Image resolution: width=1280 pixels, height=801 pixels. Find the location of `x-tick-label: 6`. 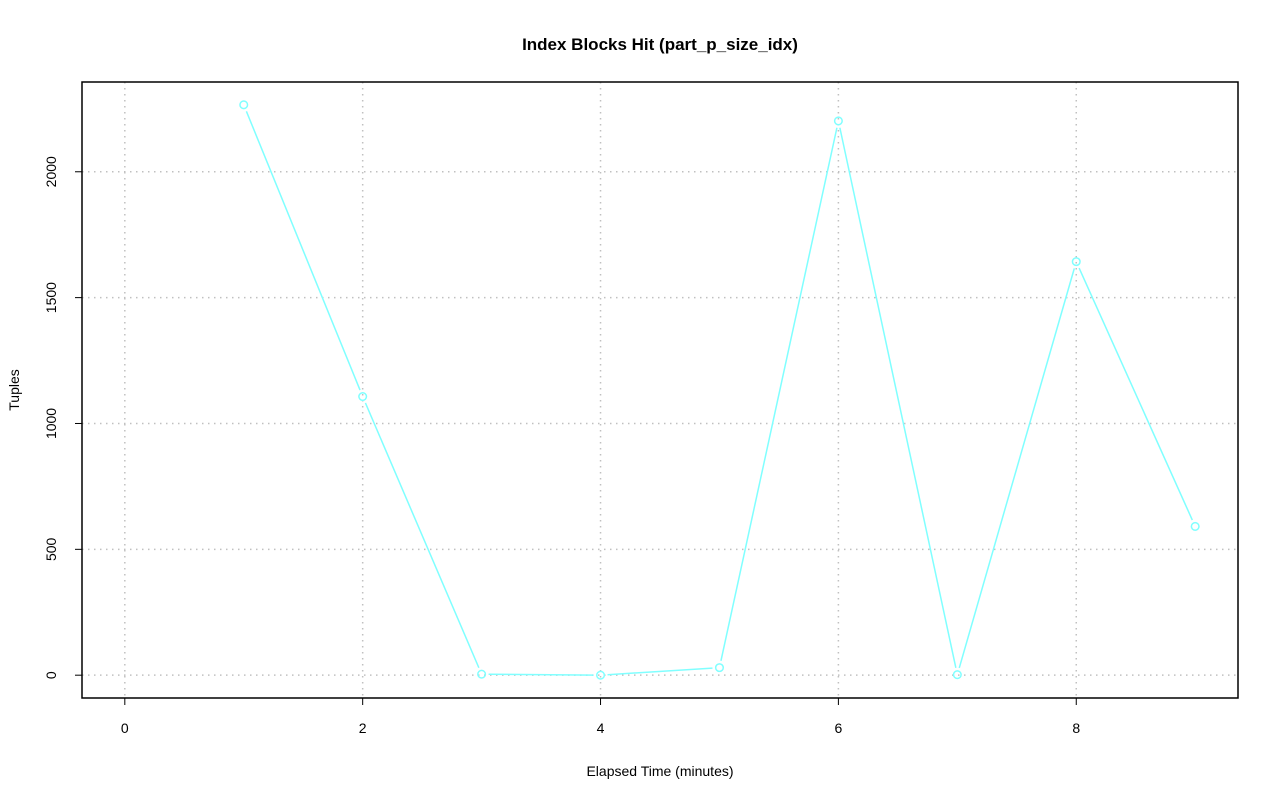

x-tick-label: 6 is located at coordinates (838, 728).